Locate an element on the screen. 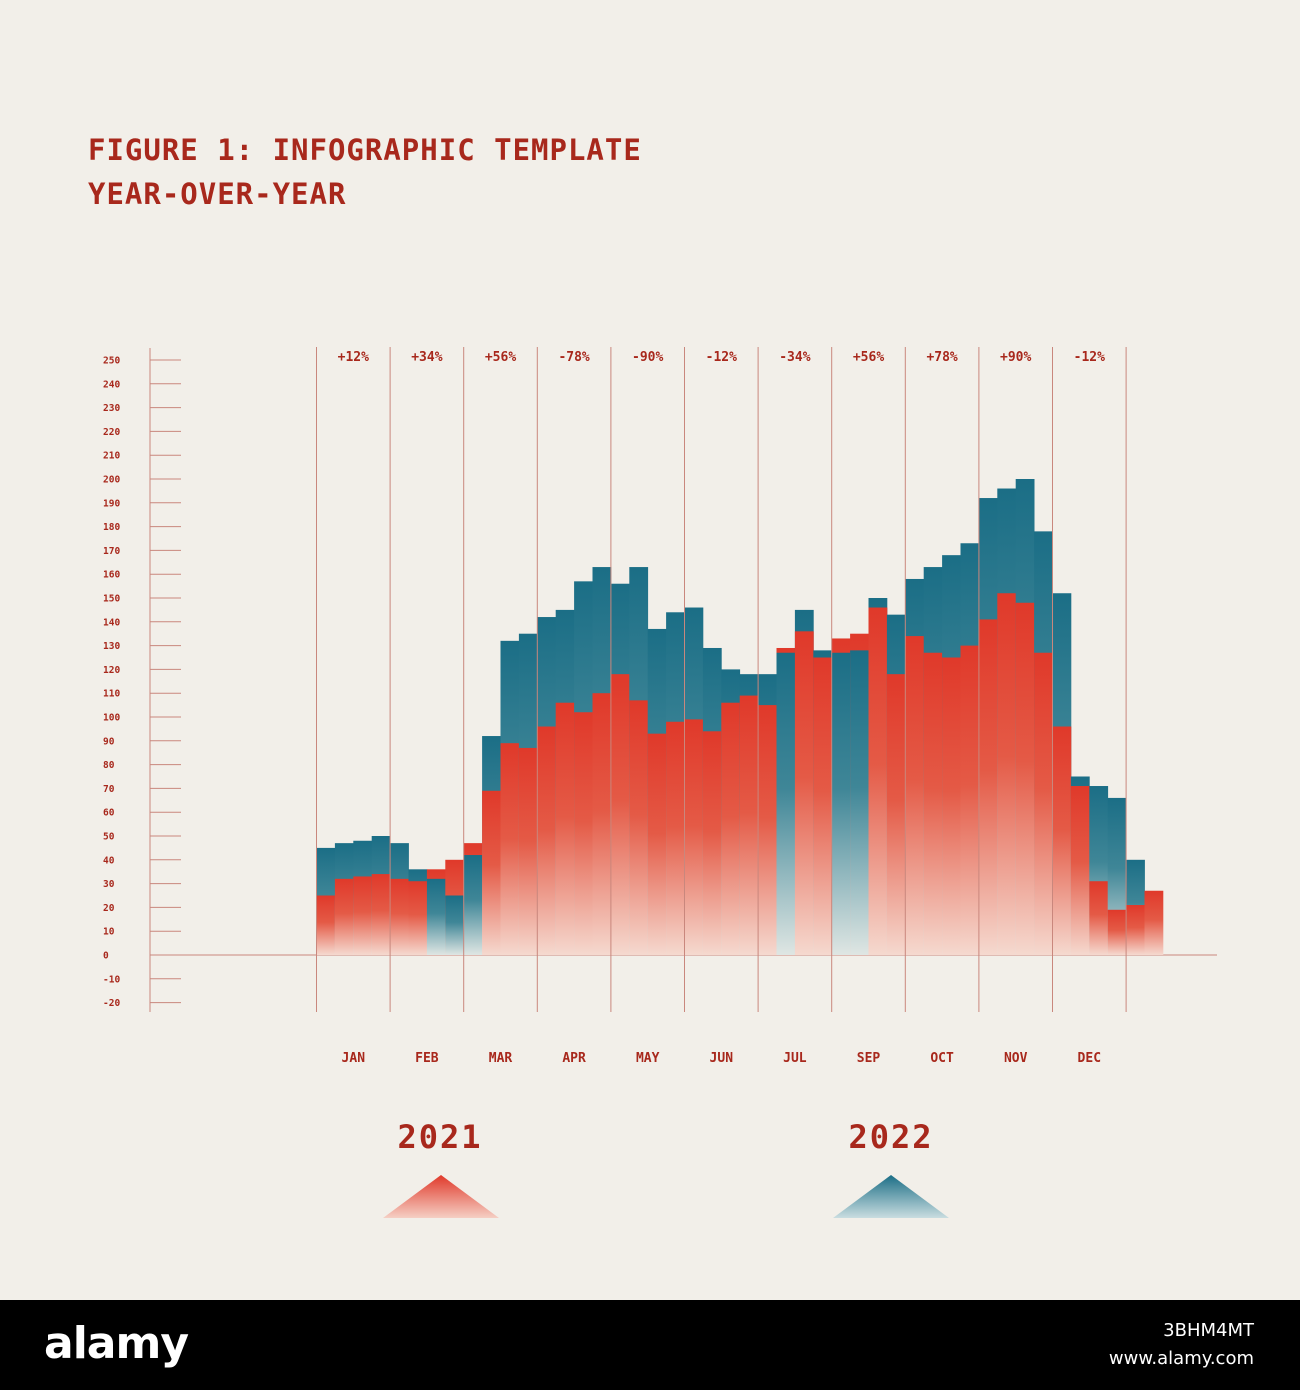  y-tick-label: 130 is located at coordinates (111, 646).